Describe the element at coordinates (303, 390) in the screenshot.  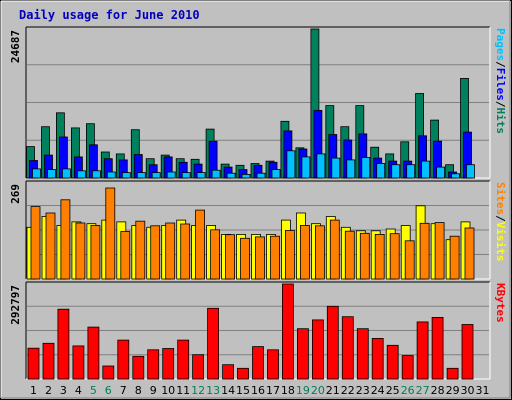
I see `x-tick-label: 19` at that location.